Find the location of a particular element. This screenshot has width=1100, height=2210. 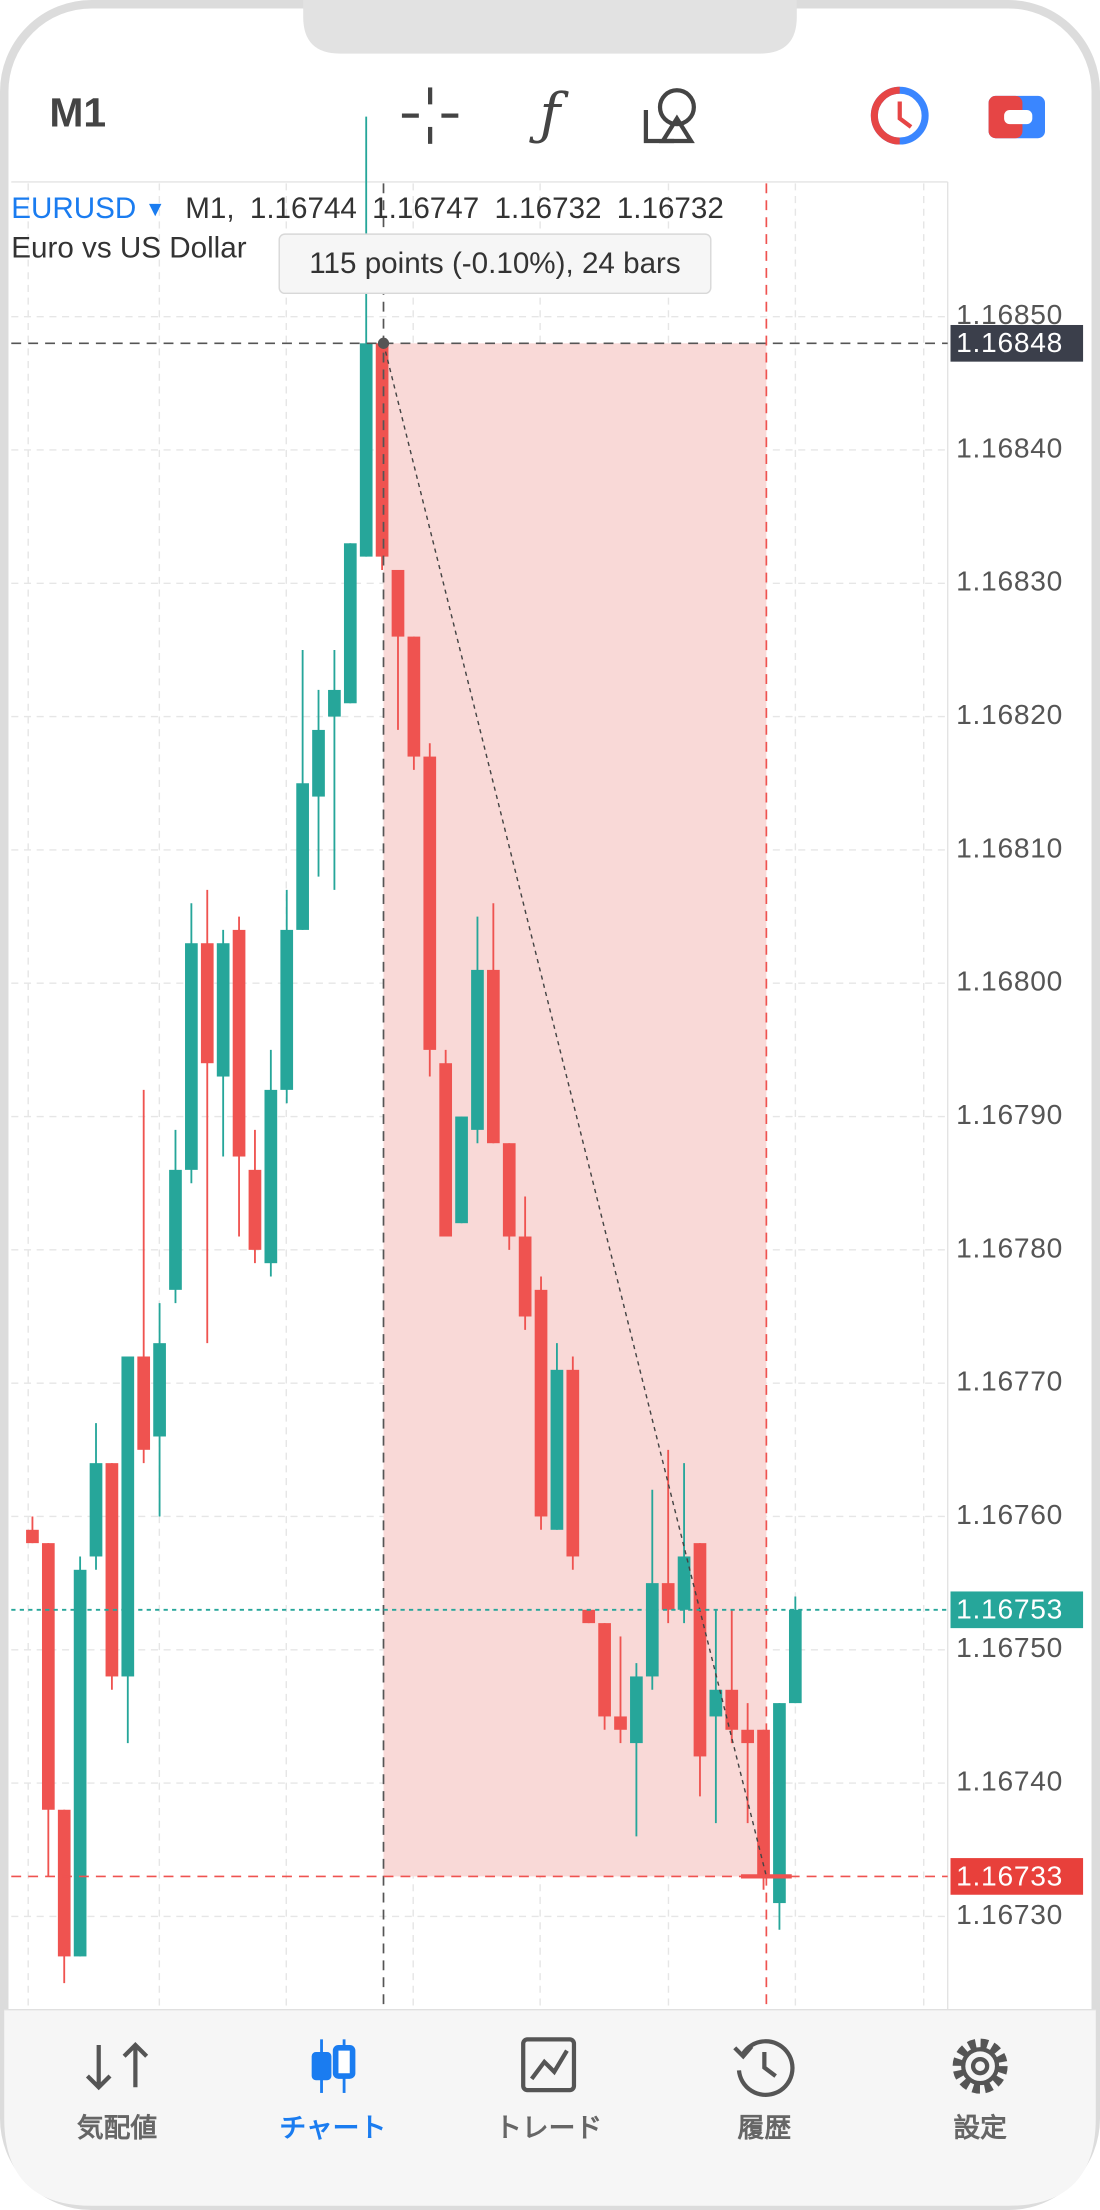

tab-label: 履歴 is located at coordinates (765, 2128).